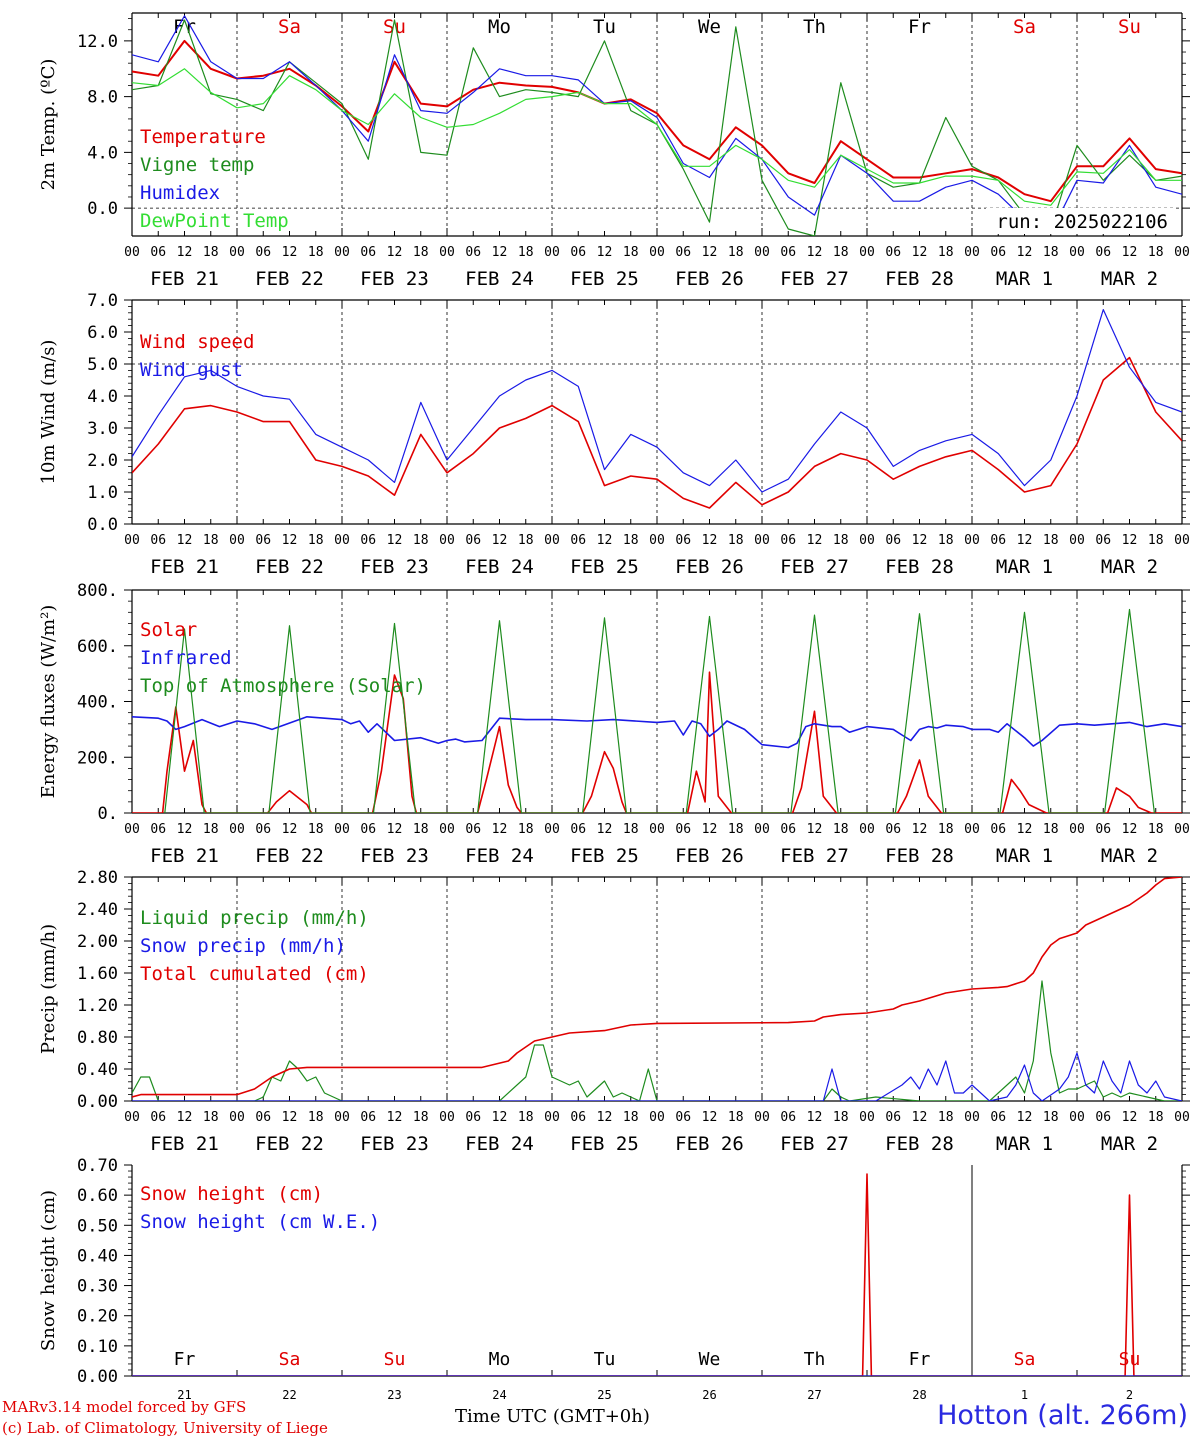 This screenshot has height=1440, width=1194. I want to click on date-label: FEB 27, so click(814, 279).